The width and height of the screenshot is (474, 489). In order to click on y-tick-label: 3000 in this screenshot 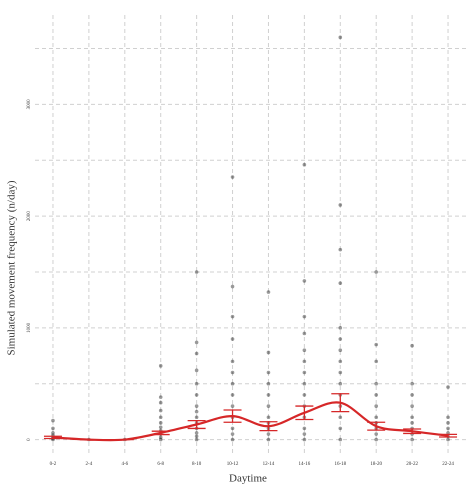, I will do `click(29, 104)`.